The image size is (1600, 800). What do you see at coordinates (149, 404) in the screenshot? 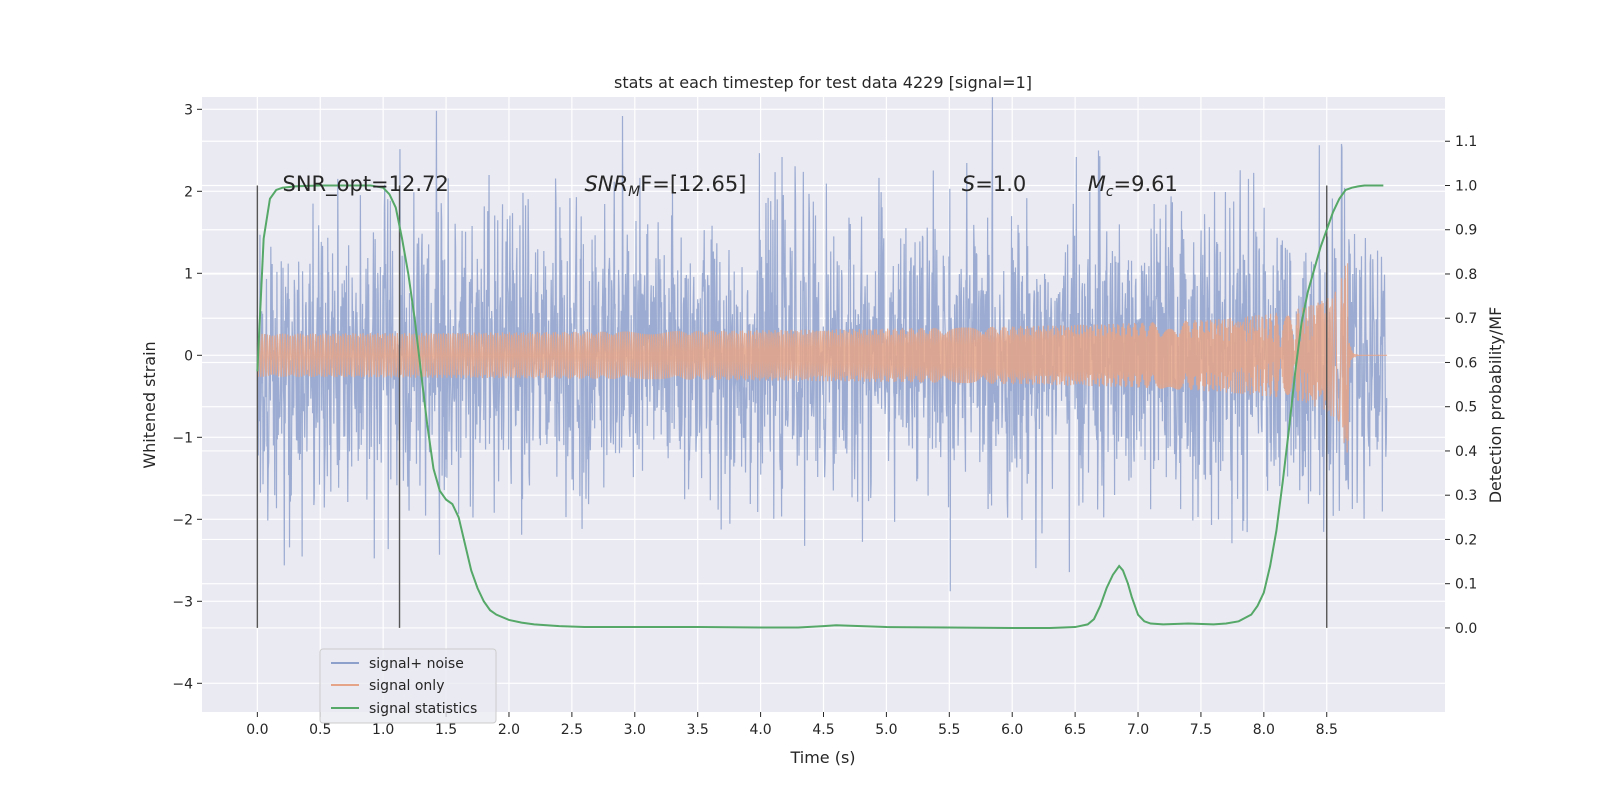
I see `y-axis-label-left: Whitened strain` at bounding box center [149, 404].